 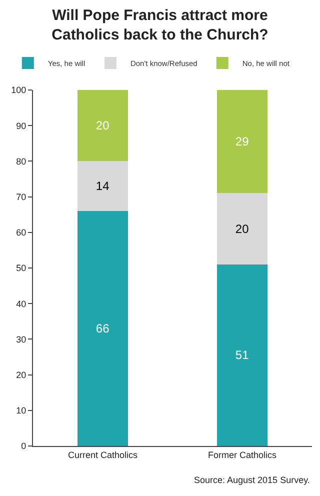 I want to click on x-tick-label: Current Catholics, so click(x=103, y=455).